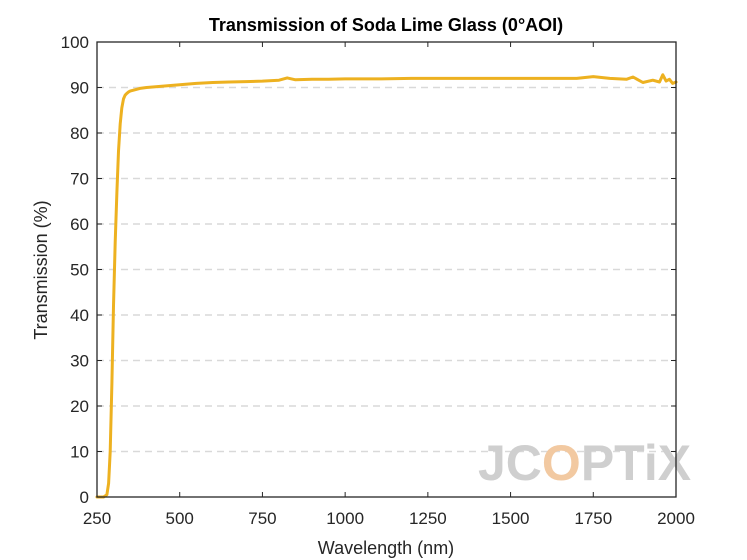 The width and height of the screenshot is (747, 560). I want to click on chart-title: Transmission of Soda Lime Glass (0°AOI), so click(386, 25).